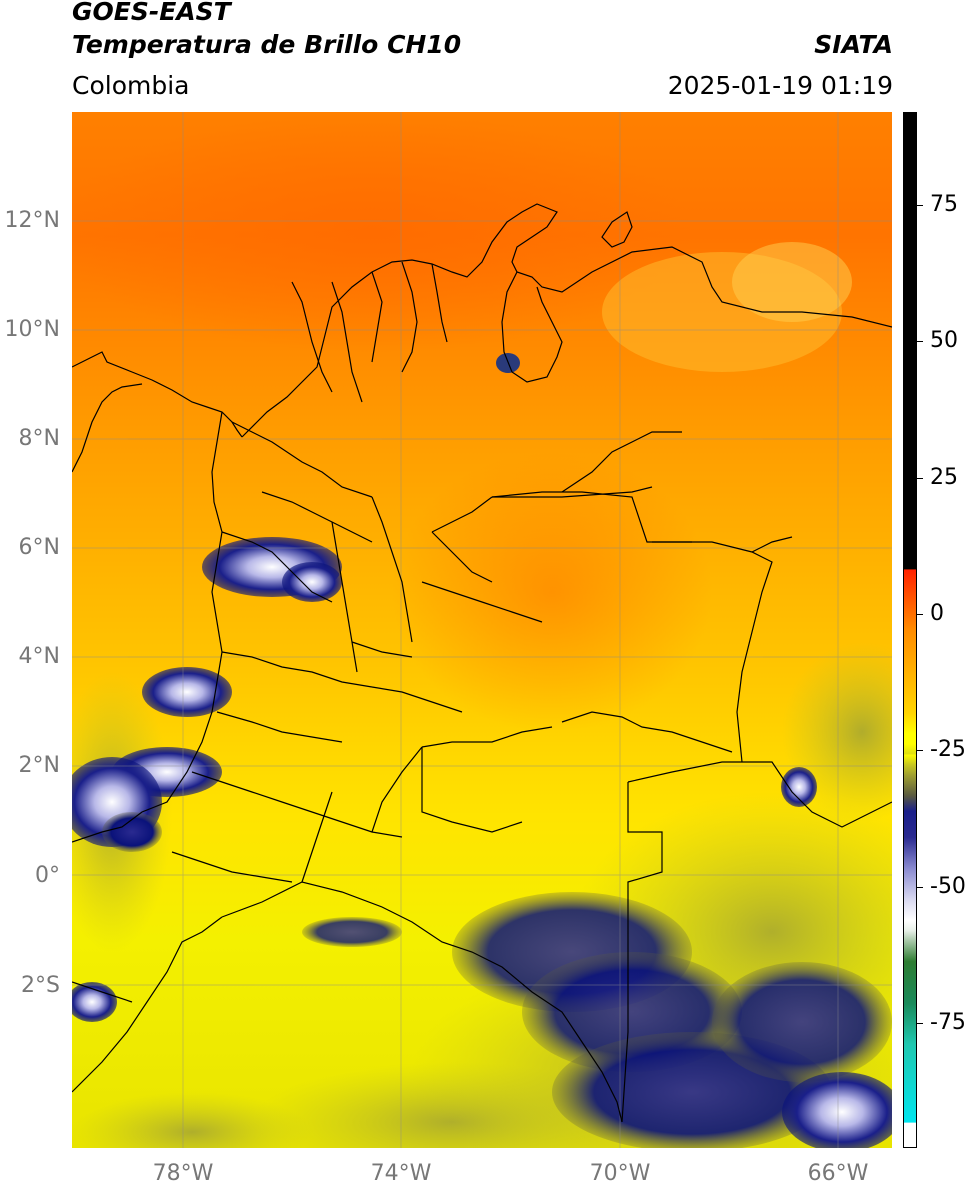 Image resolution: width=966 pixels, height=1190 pixels. I want to click on lon-tick-label: 74°W, so click(401, 1173).